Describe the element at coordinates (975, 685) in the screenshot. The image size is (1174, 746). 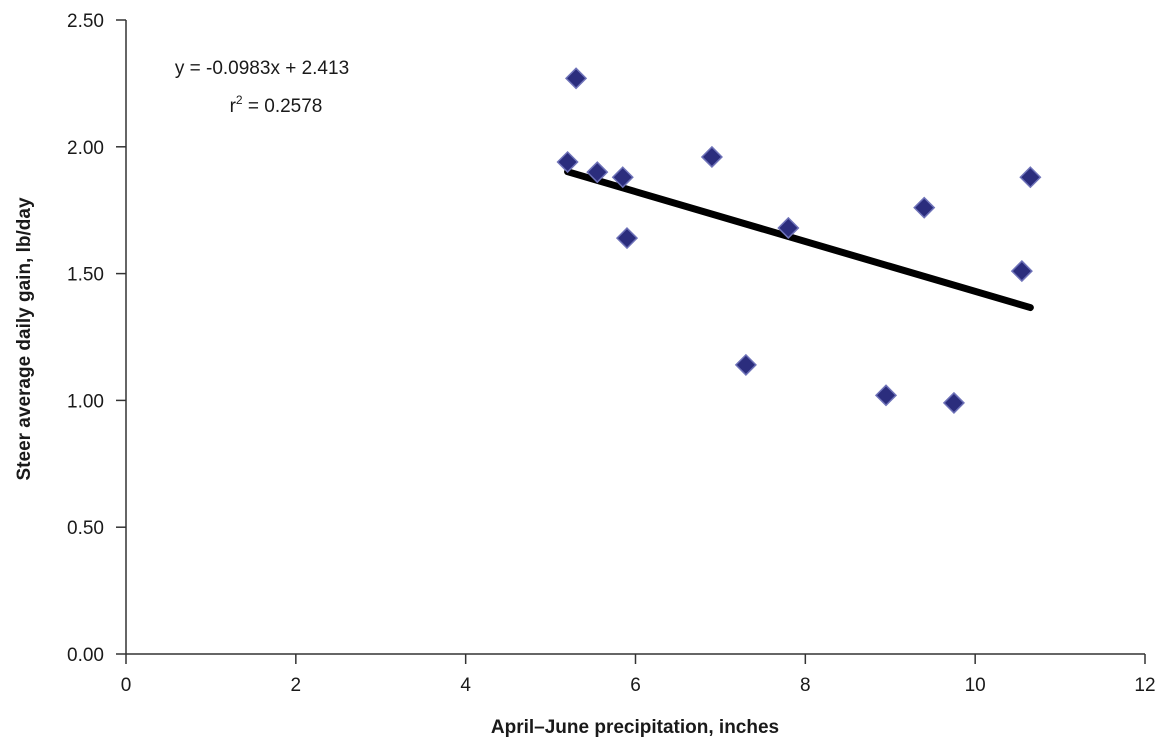
I see `x-tick-label: 10` at that location.